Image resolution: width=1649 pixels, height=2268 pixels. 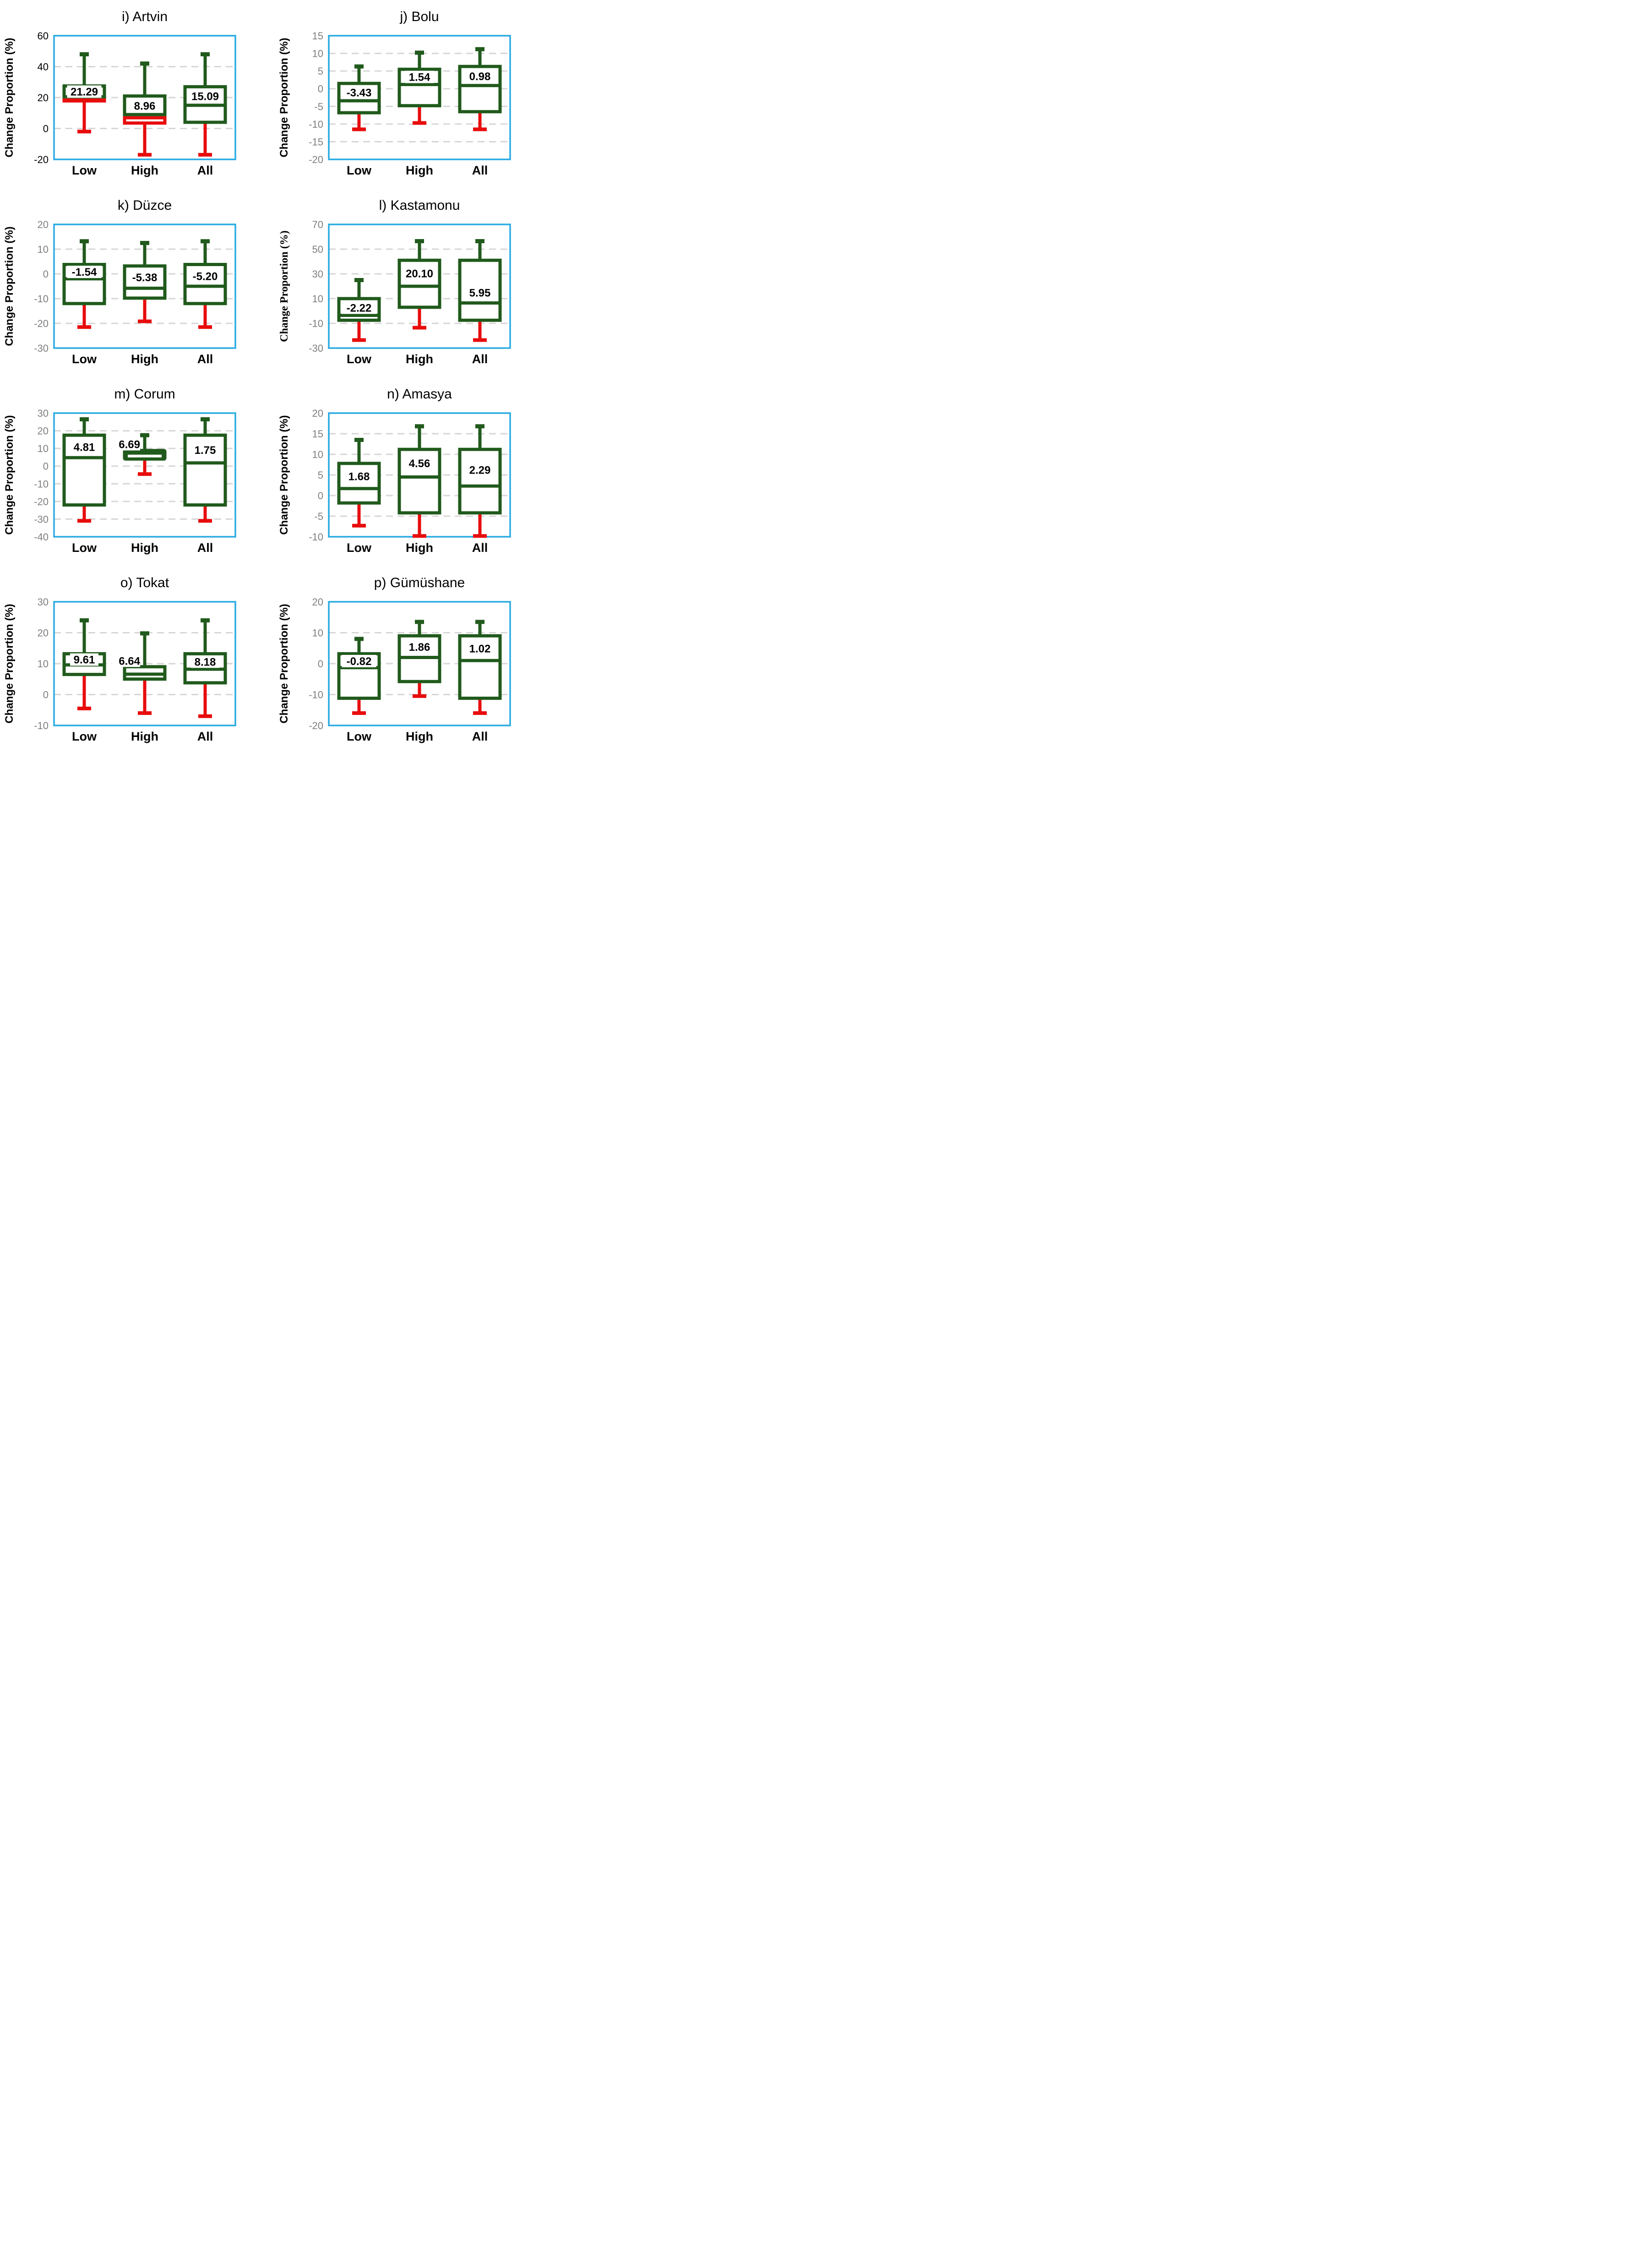 I want to click on box-group-all: 0.98, so click(x=480, y=89).